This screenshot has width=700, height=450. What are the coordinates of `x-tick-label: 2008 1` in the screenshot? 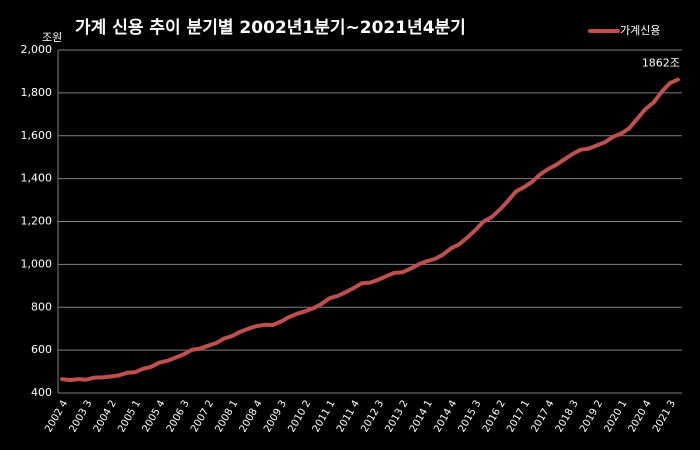 It's located at (226, 417).